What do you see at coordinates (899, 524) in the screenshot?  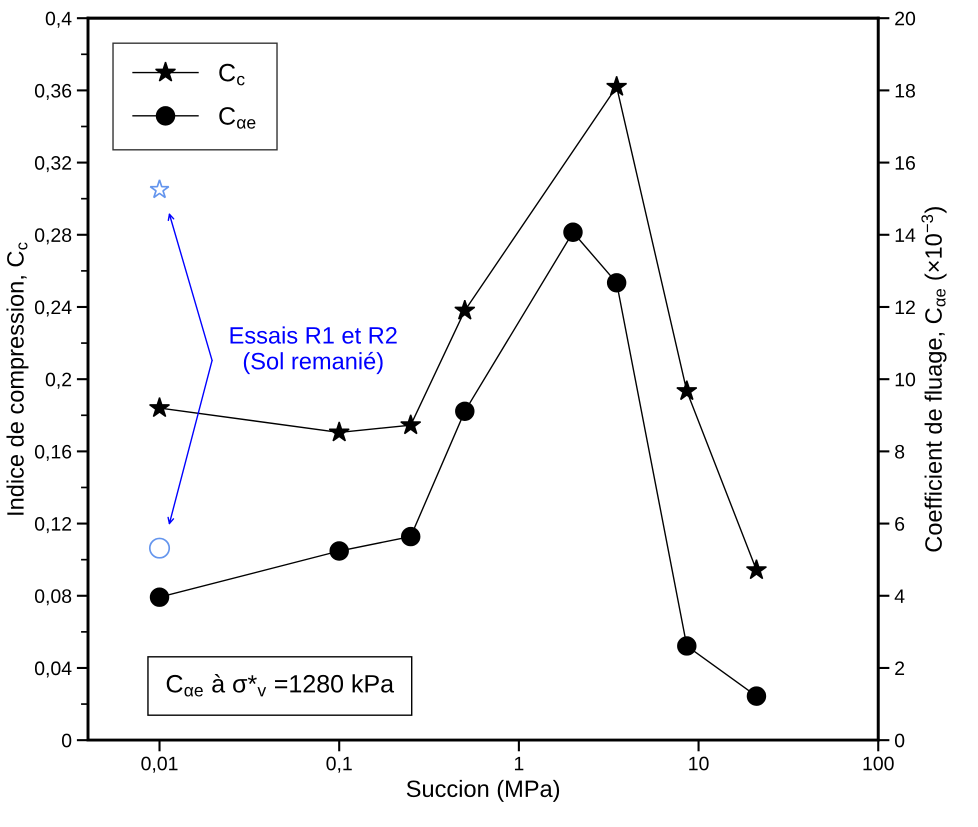 I see `y2-tick-label: 6` at bounding box center [899, 524].